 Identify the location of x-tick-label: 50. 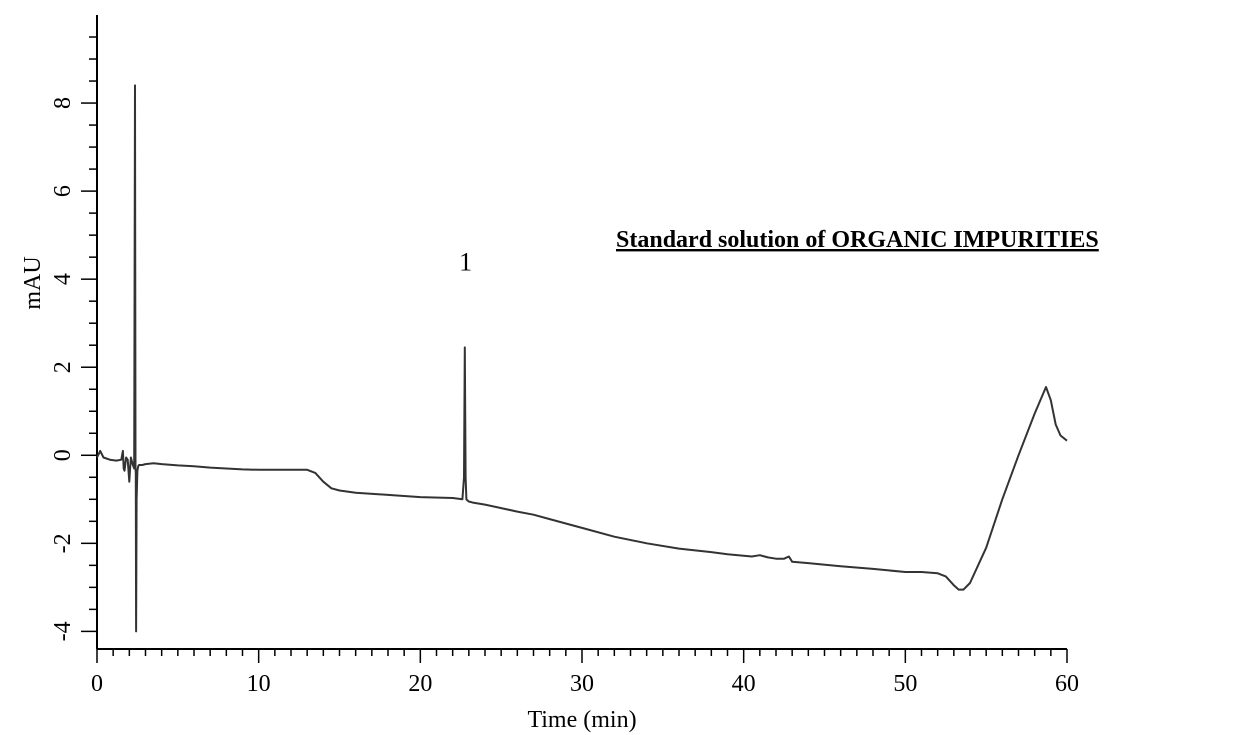
(905, 684).